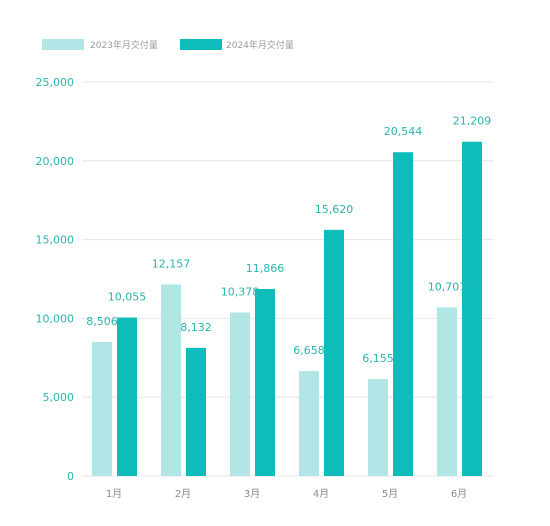 This screenshot has height=526, width=550. What do you see at coordinates (127, 396) in the screenshot?
I see `bar-1月-series-2` at bounding box center [127, 396].